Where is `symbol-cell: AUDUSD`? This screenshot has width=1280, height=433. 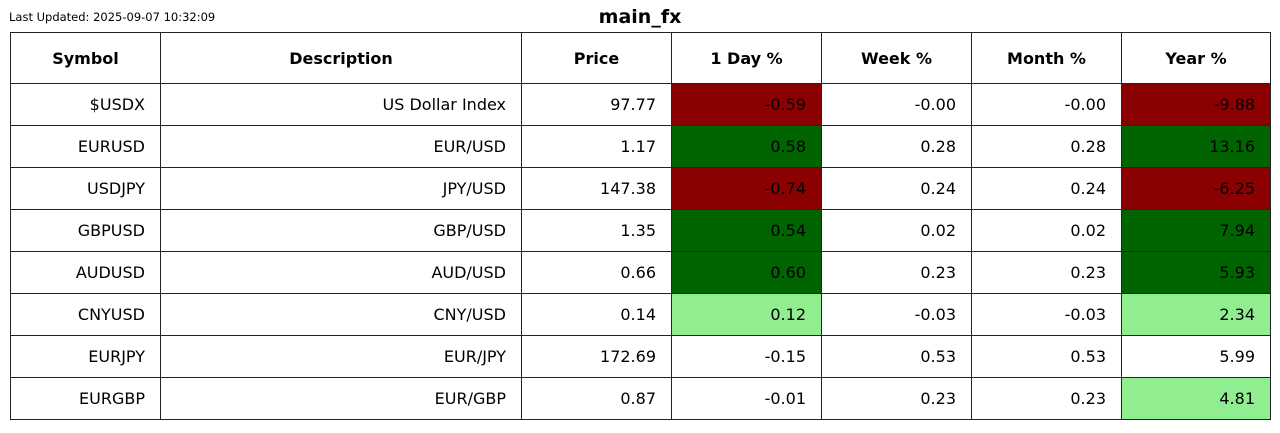
symbol-cell: AUDUSD is located at coordinates (85, 272).